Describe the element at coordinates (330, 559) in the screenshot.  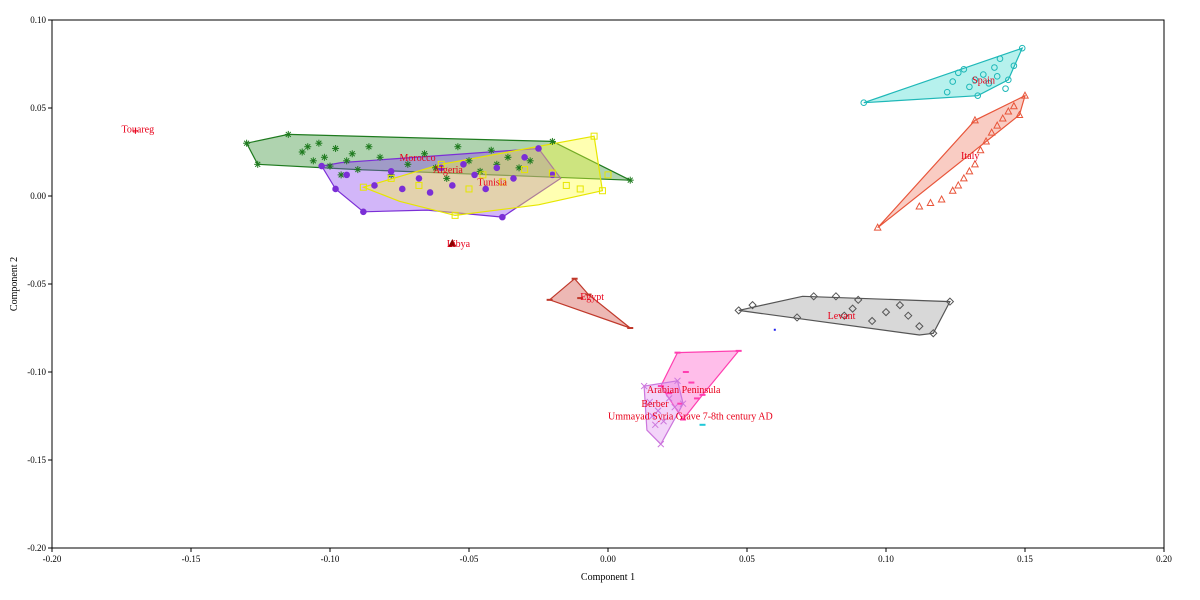
I see `x-tick-label: -0.10` at that location.